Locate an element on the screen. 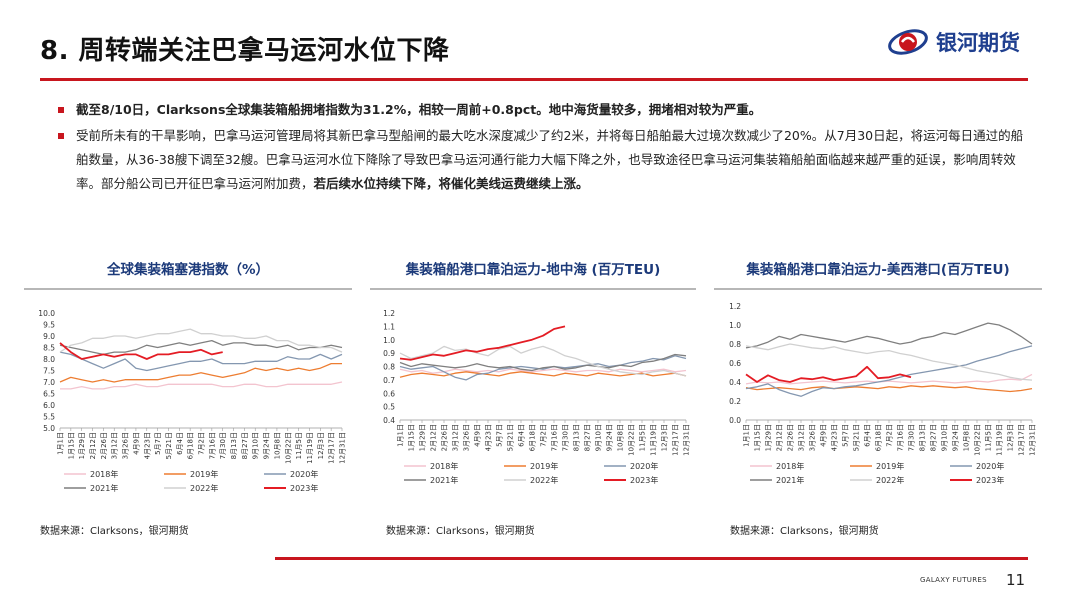 The width and height of the screenshot is (1080, 608). y-tick-label: 0.7 is located at coordinates (389, 380).